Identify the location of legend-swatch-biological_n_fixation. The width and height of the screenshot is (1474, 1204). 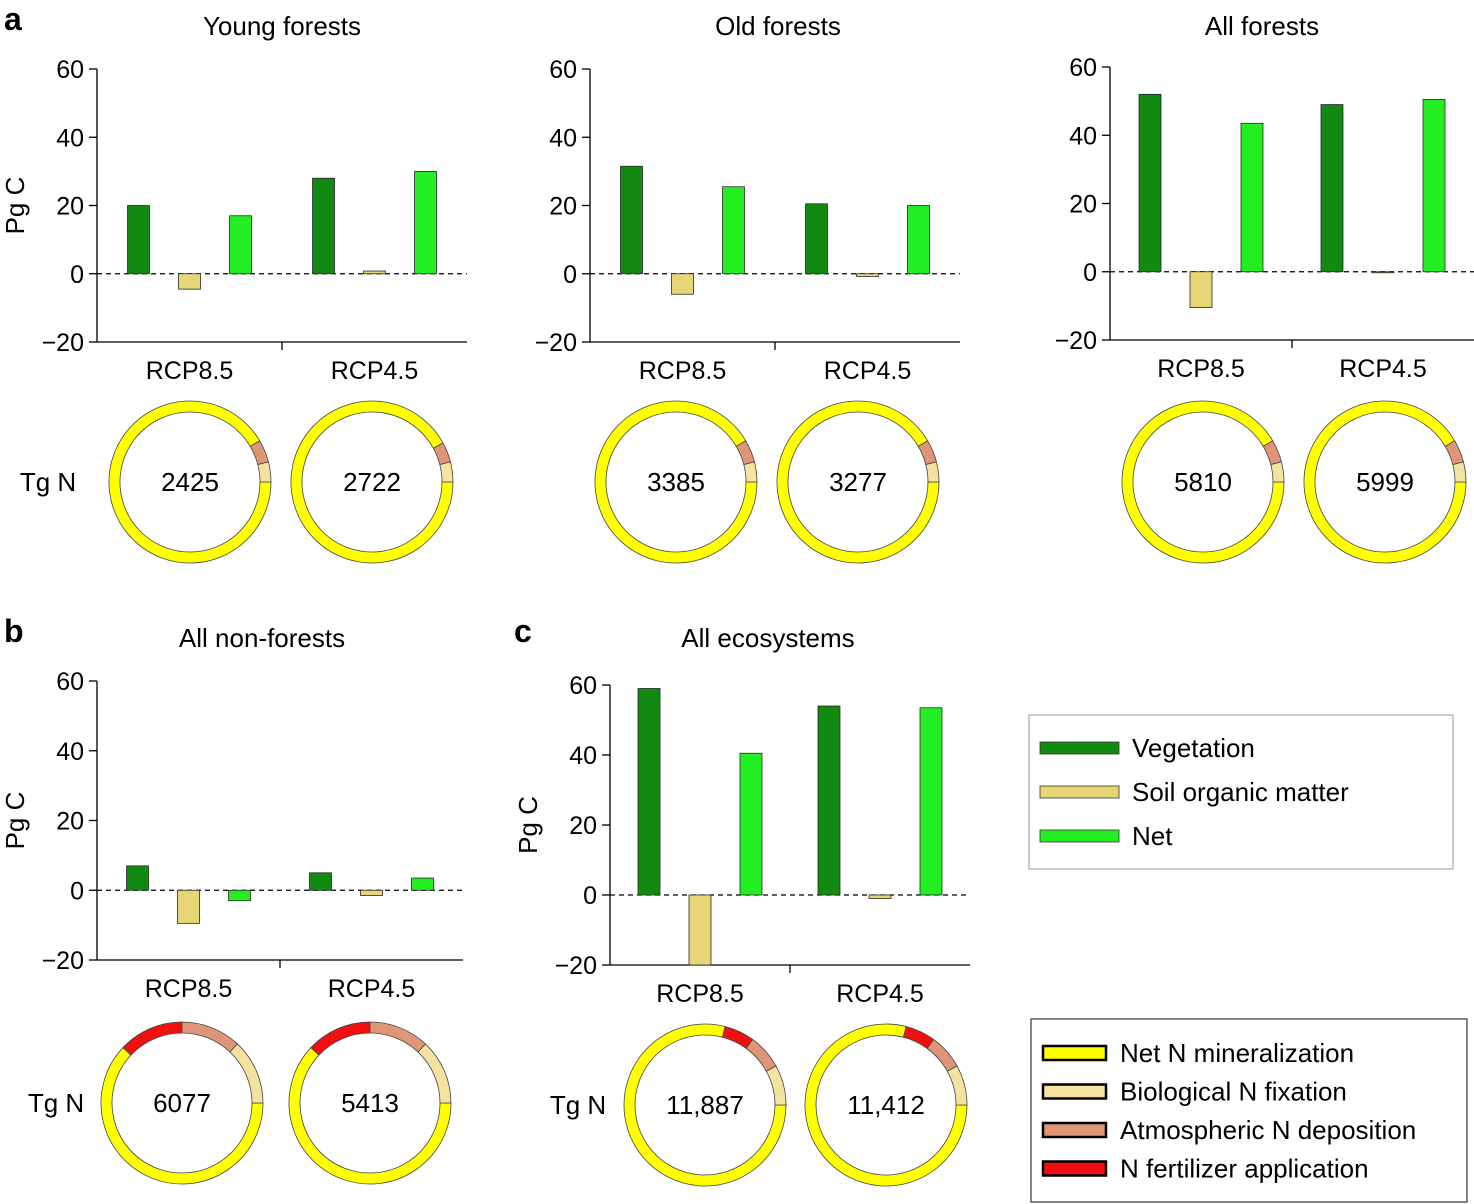
(1074, 1091).